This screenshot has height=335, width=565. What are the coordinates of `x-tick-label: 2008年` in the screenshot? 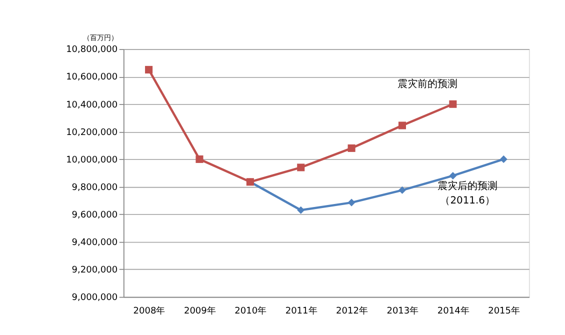 It's located at (149, 311).